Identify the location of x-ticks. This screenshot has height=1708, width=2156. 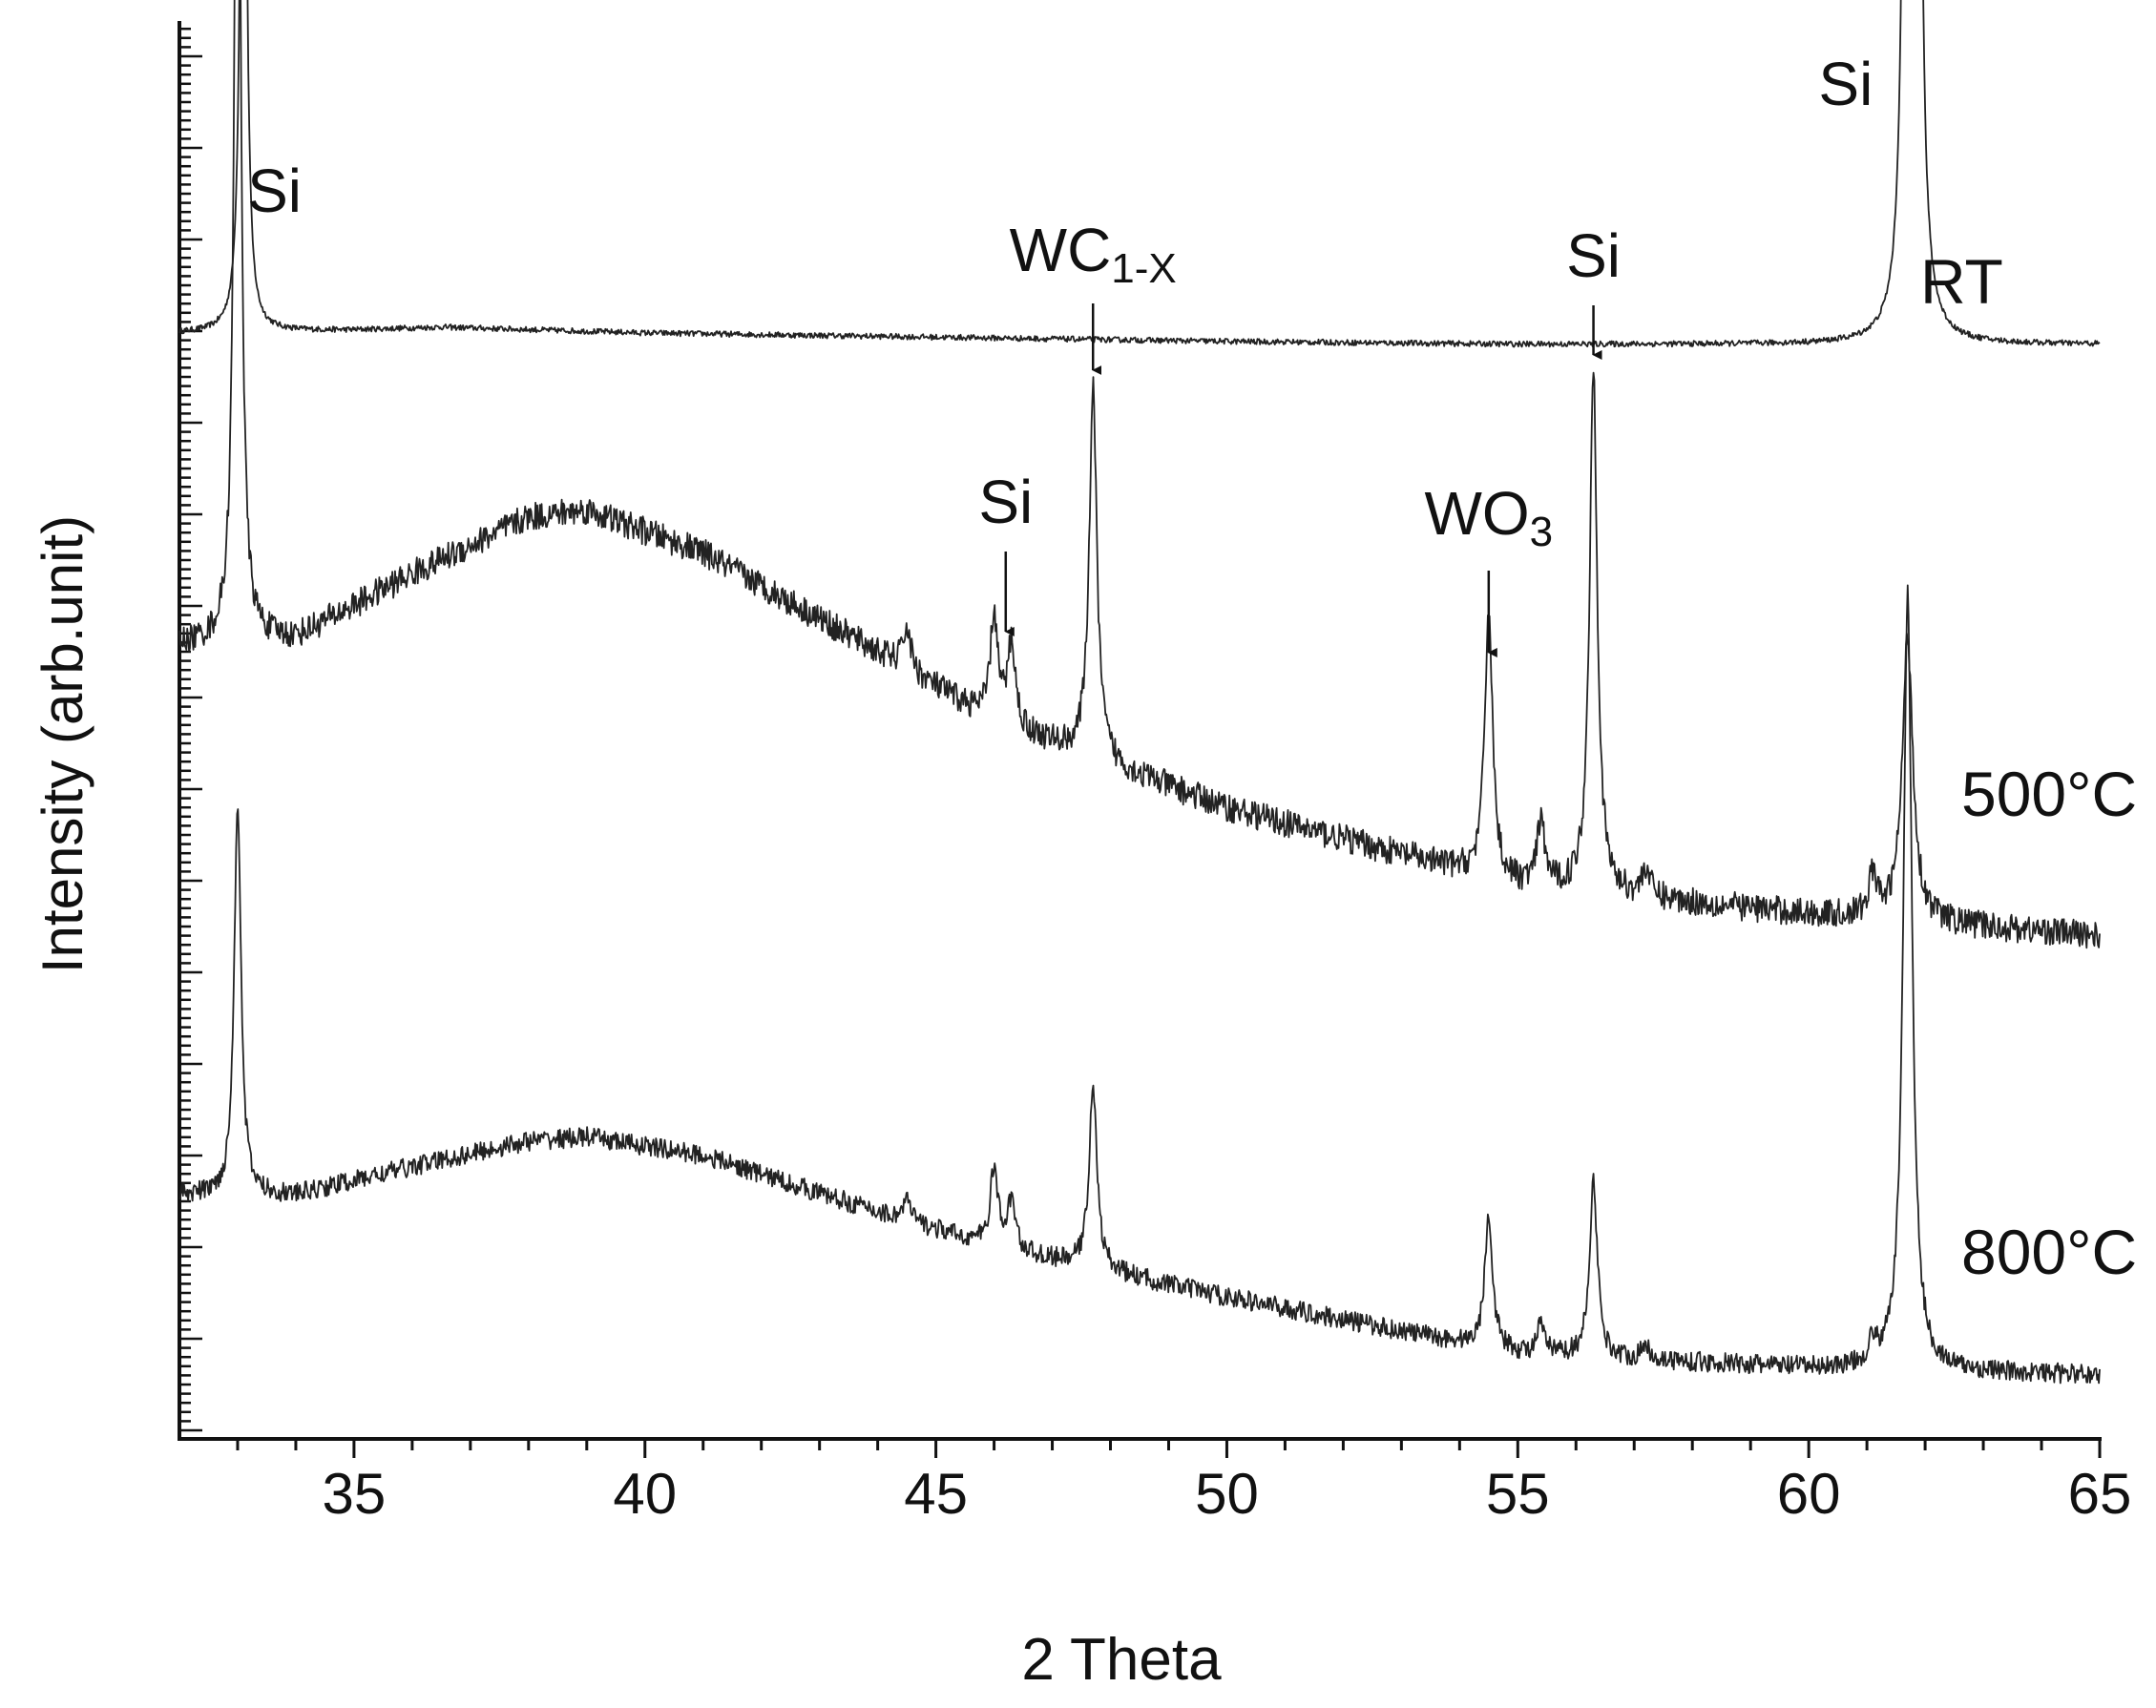
(1169, 1448).